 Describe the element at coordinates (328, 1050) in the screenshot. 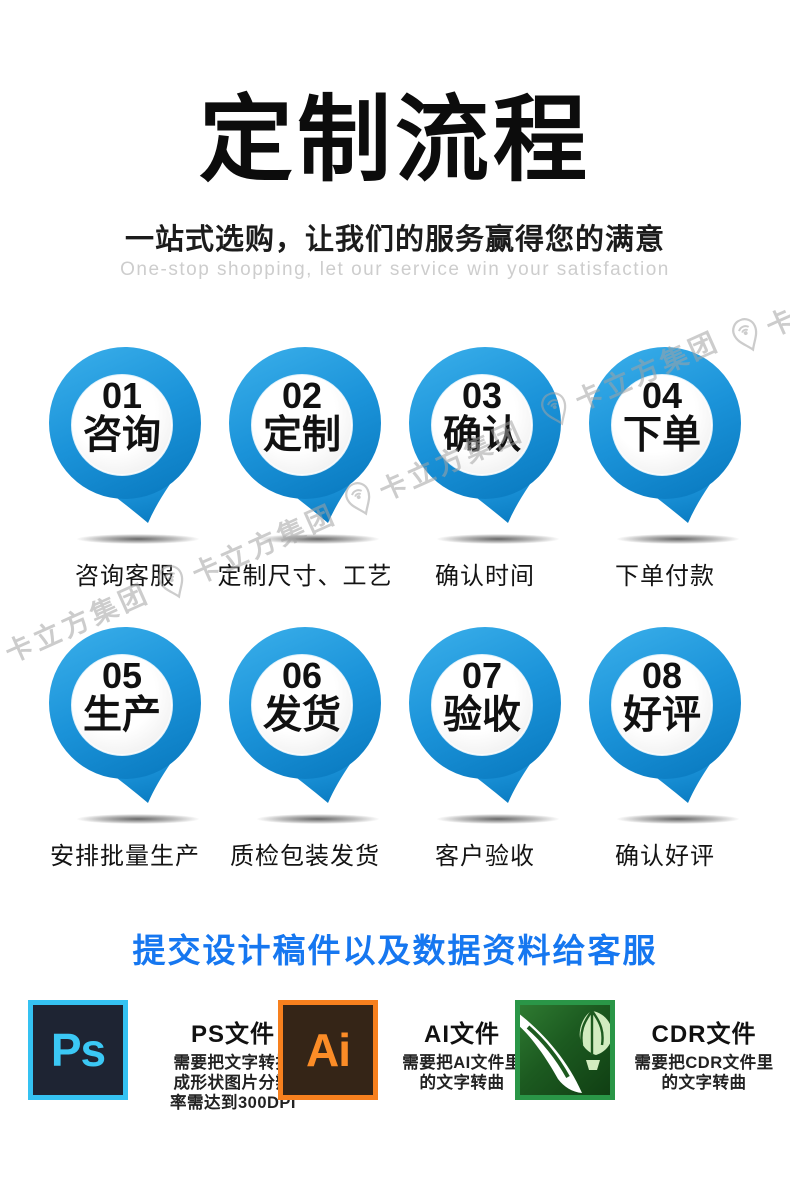

I see `illustrator-icon: Ai` at that location.